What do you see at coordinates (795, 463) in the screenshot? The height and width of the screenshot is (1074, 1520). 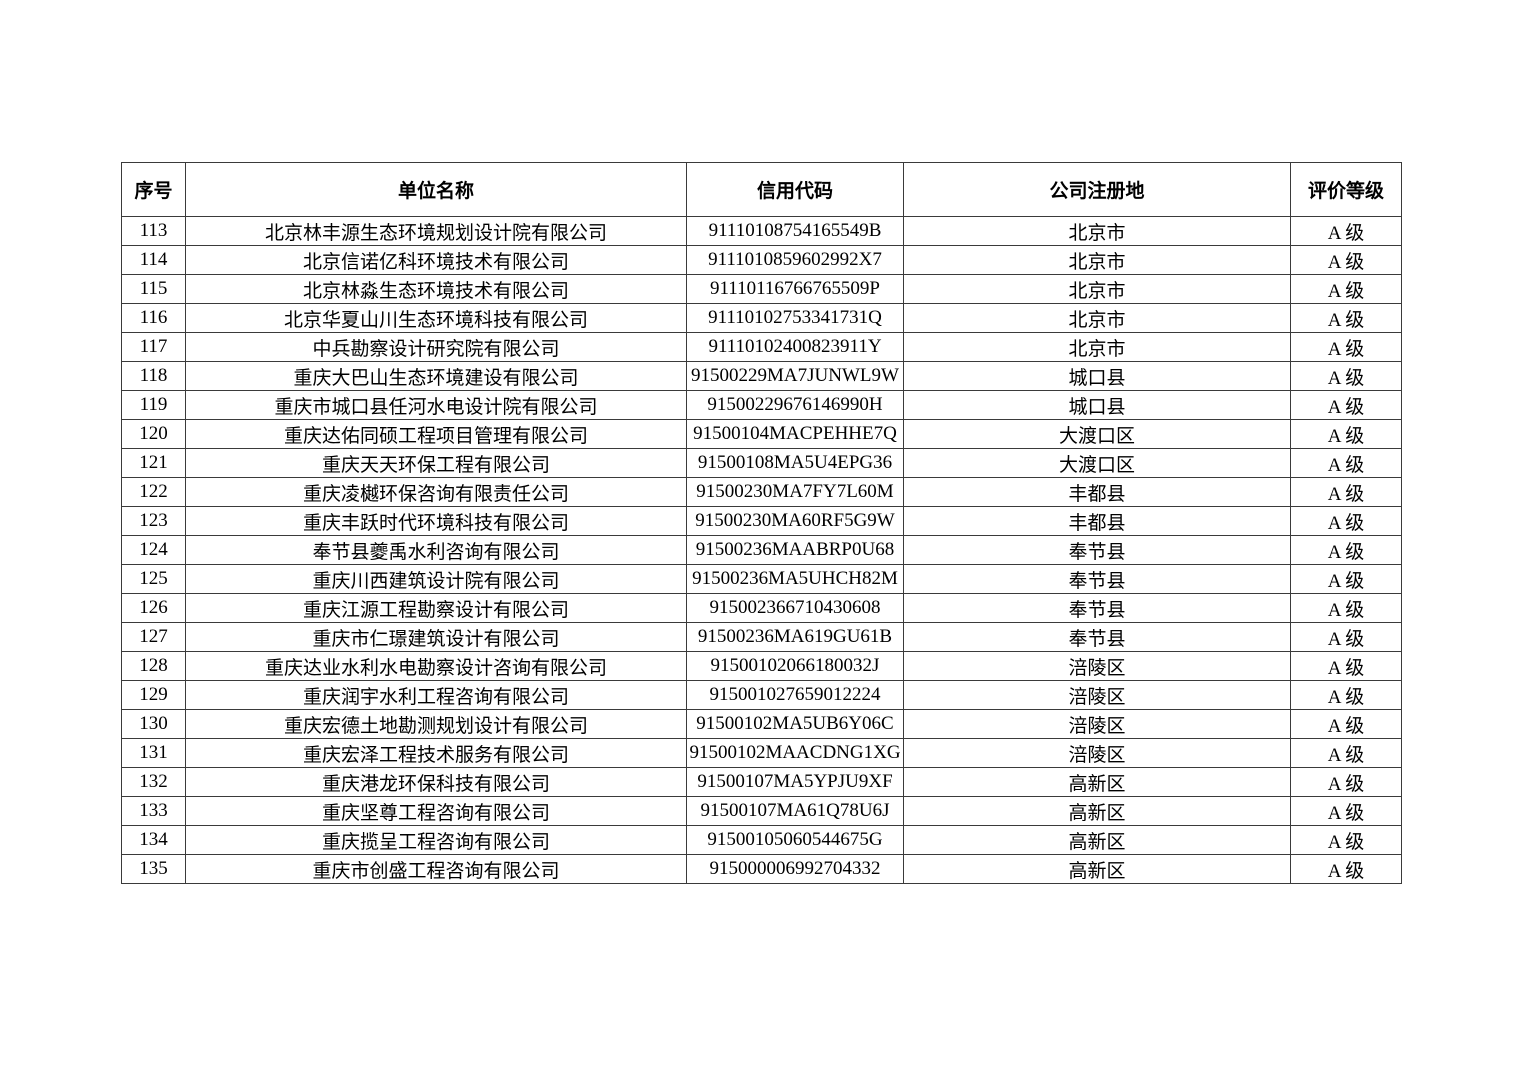 I see `cell-credit-code: 91500108MA5U4EPG36` at bounding box center [795, 463].